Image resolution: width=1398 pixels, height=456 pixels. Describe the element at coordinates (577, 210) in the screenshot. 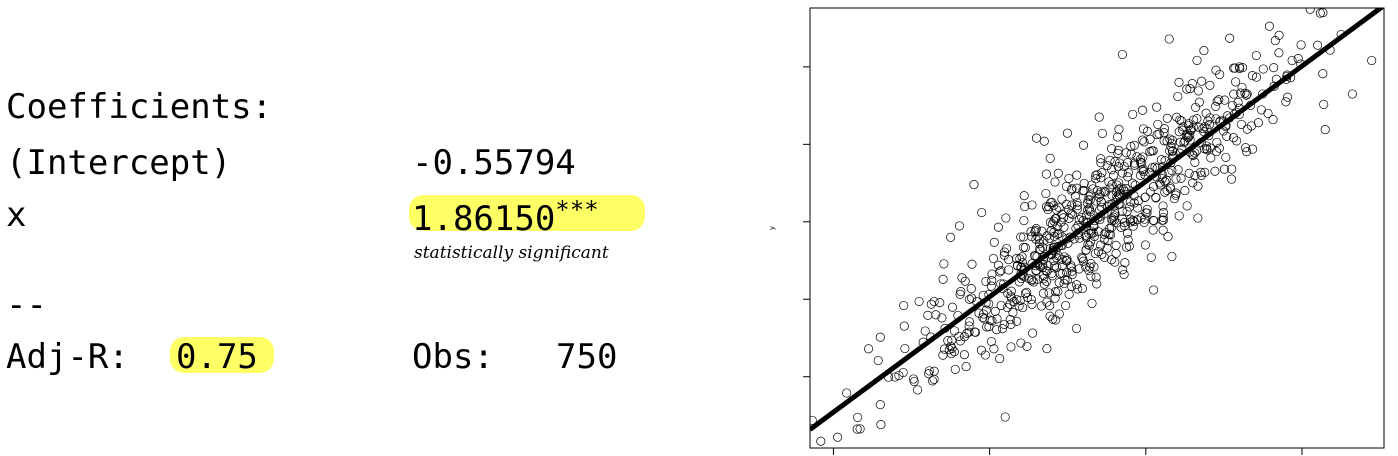

I see `significance-stars: ***` at that location.